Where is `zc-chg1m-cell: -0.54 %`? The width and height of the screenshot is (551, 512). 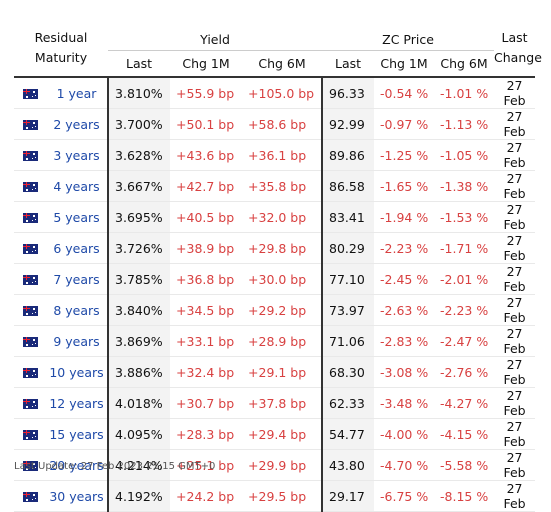 zc-chg1m-cell: -0.54 % is located at coordinates (404, 92).